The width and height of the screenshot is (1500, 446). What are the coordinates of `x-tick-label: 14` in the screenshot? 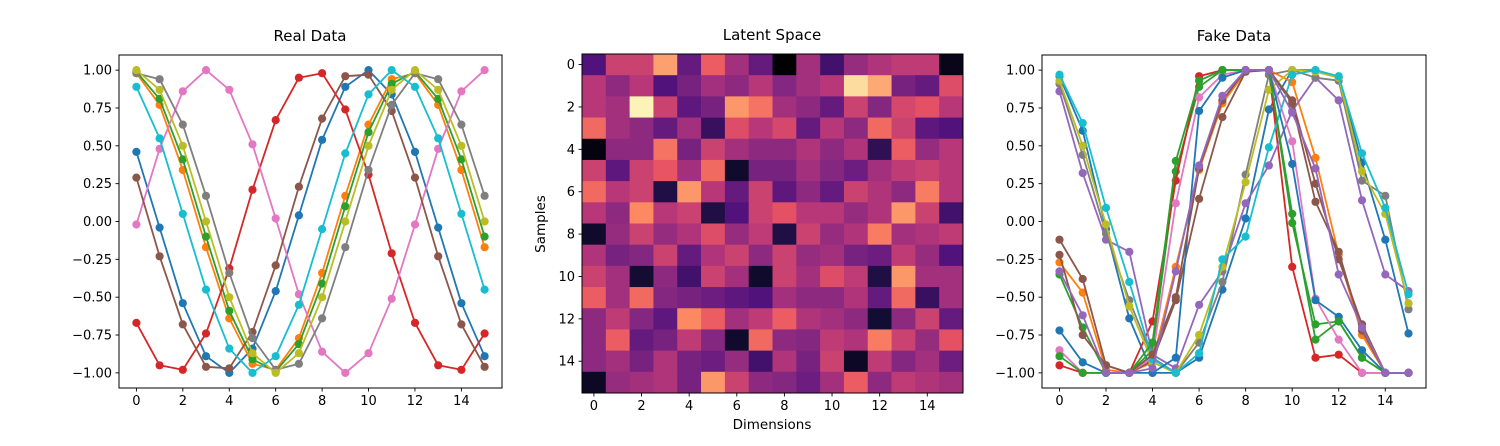 It's located at (461, 401).